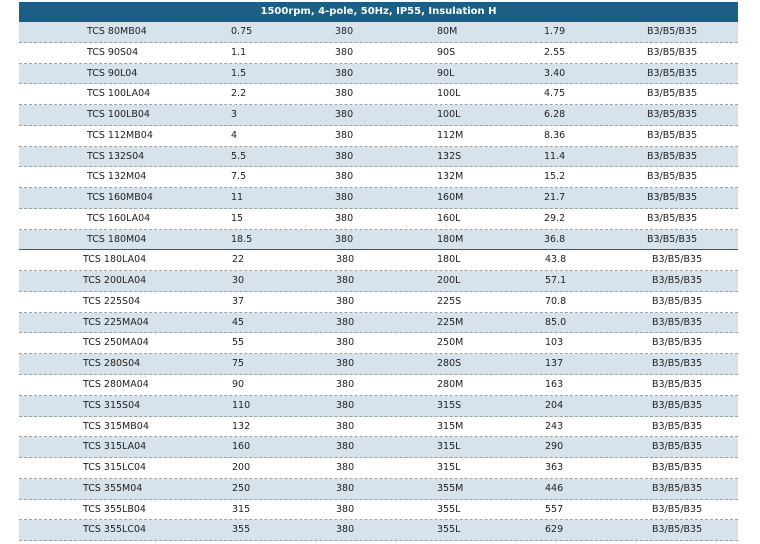 The height and width of the screenshot is (544, 760). I want to click on frame-cell: 80M, so click(447, 31).